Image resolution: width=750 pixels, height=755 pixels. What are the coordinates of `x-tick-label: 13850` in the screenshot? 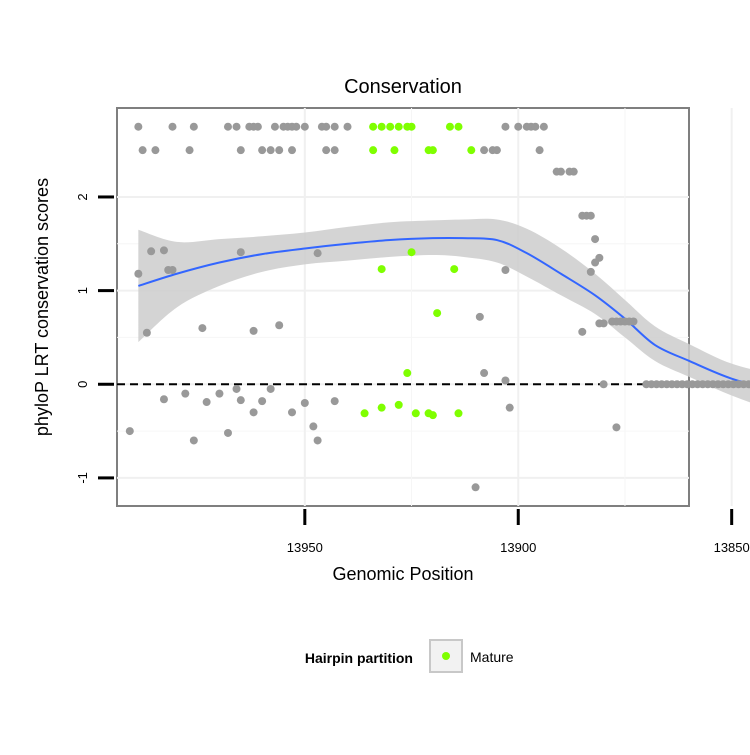 It's located at (732, 547).